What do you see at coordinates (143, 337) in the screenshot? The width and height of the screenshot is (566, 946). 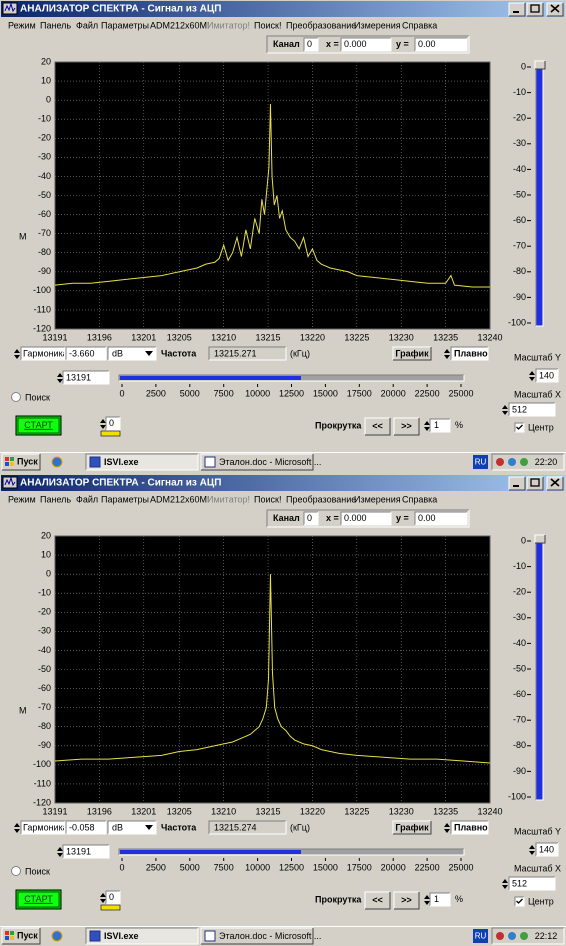 I see `x-tick-label: 13201` at bounding box center [143, 337].